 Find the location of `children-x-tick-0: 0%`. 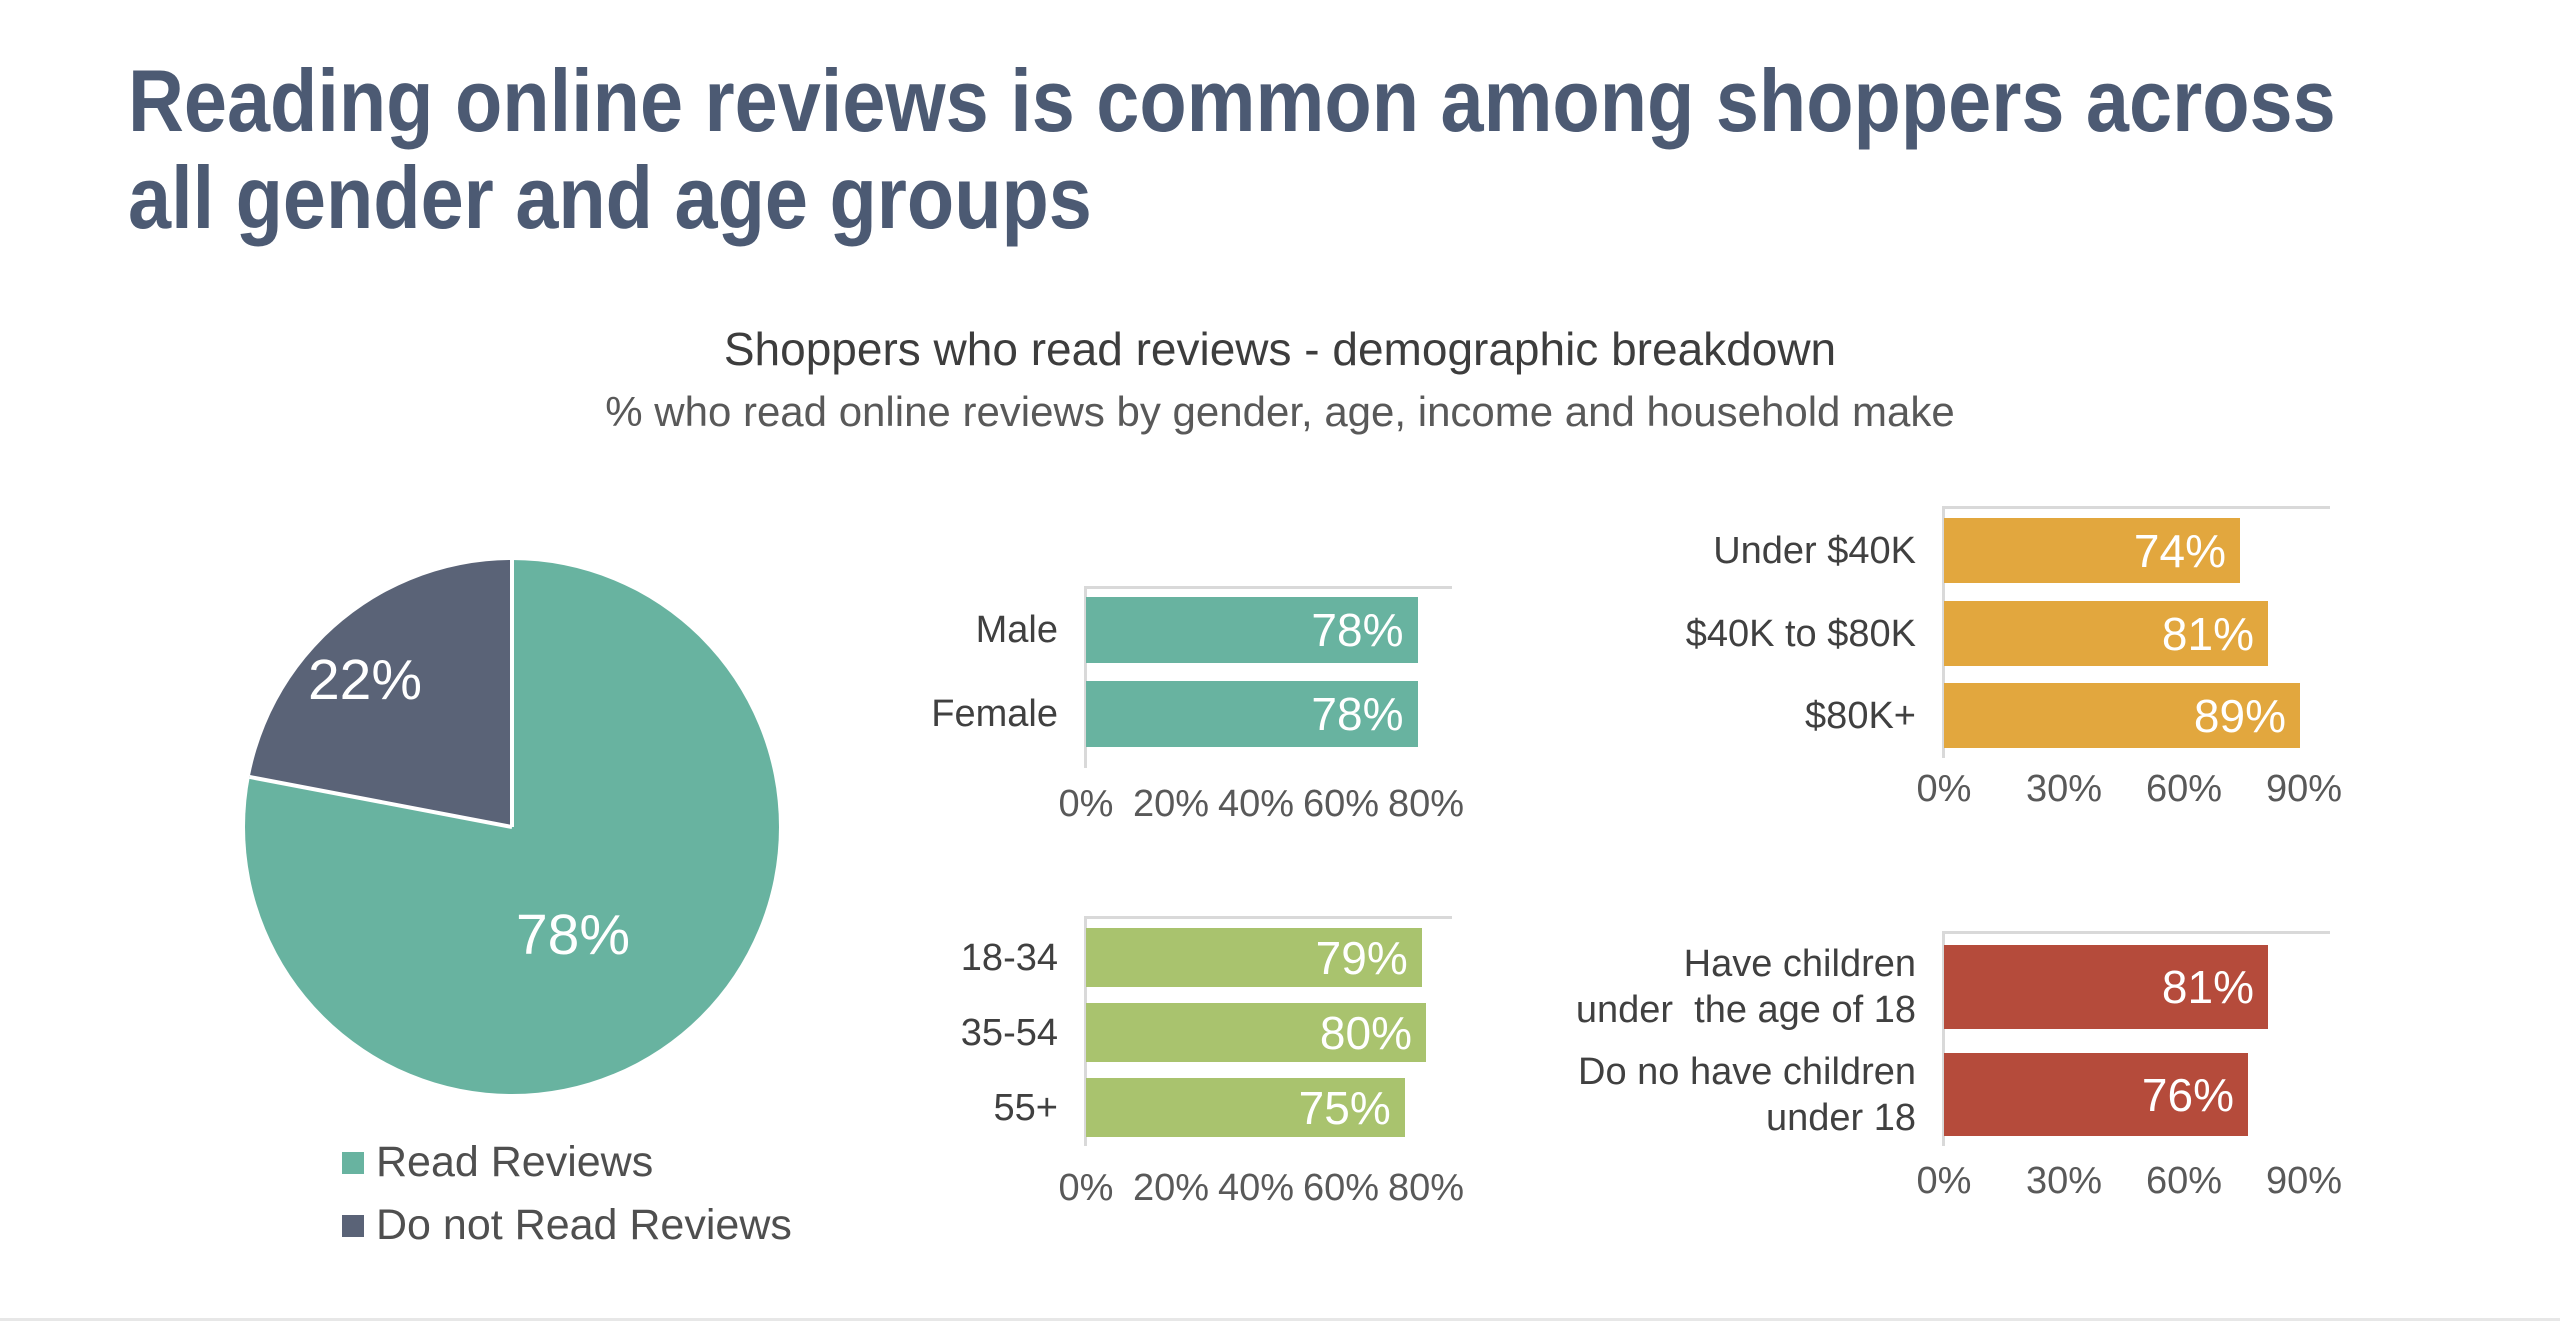

children-x-tick-0: 0% is located at coordinates (1944, 1181).